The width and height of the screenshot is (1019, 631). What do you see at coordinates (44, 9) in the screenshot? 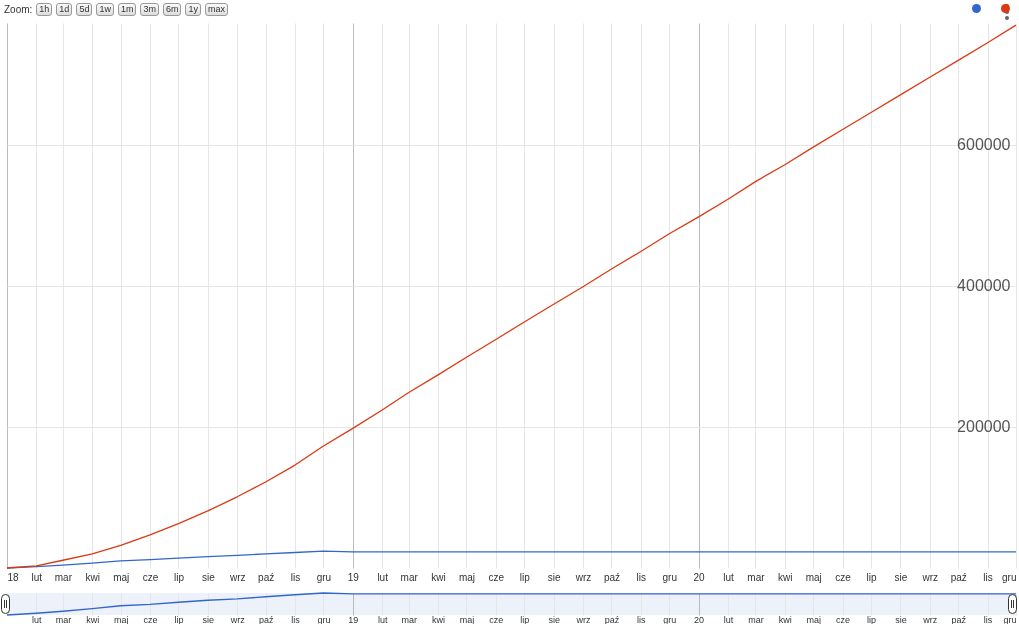
I see `text: 1h` at bounding box center [44, 9].